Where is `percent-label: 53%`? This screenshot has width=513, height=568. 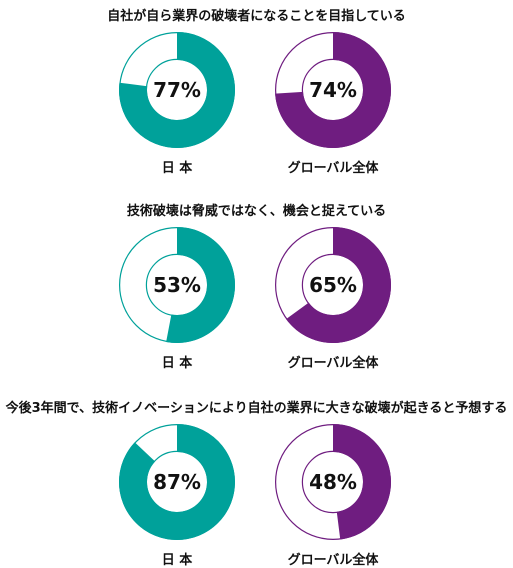
percent-label: 53% is located at coordinates (177, 285).